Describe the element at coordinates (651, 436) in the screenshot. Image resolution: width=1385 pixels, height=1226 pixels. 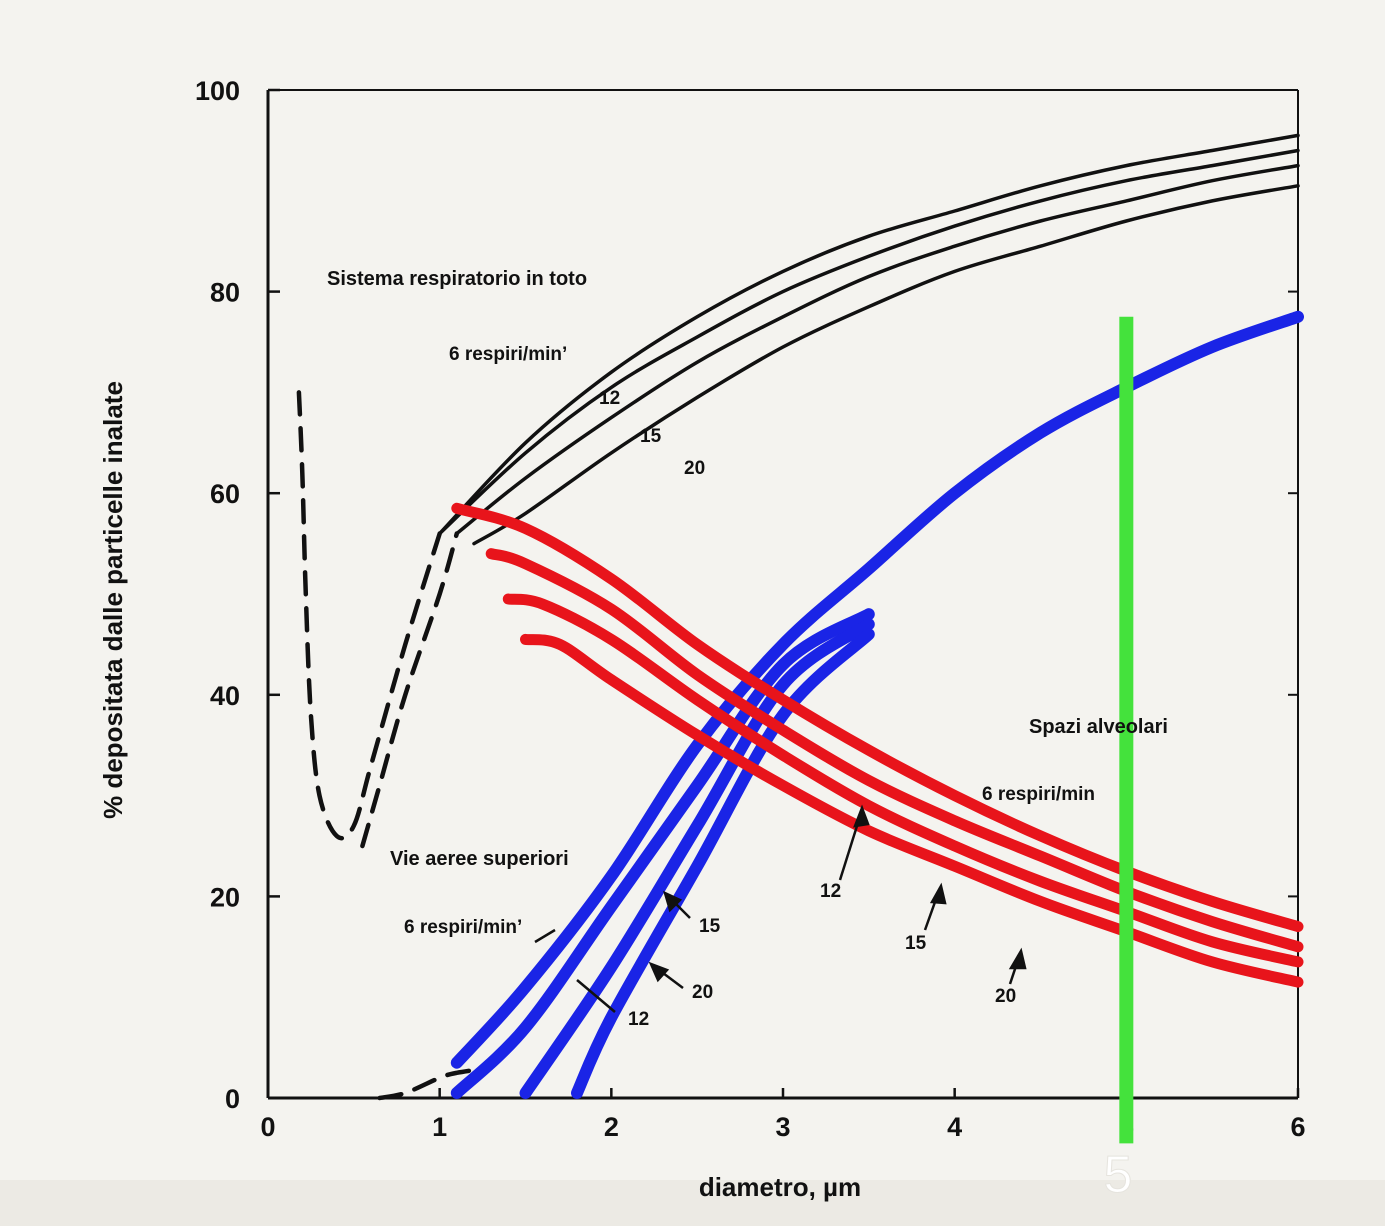
I see `annotation-total-rate-15: 15` at that location.